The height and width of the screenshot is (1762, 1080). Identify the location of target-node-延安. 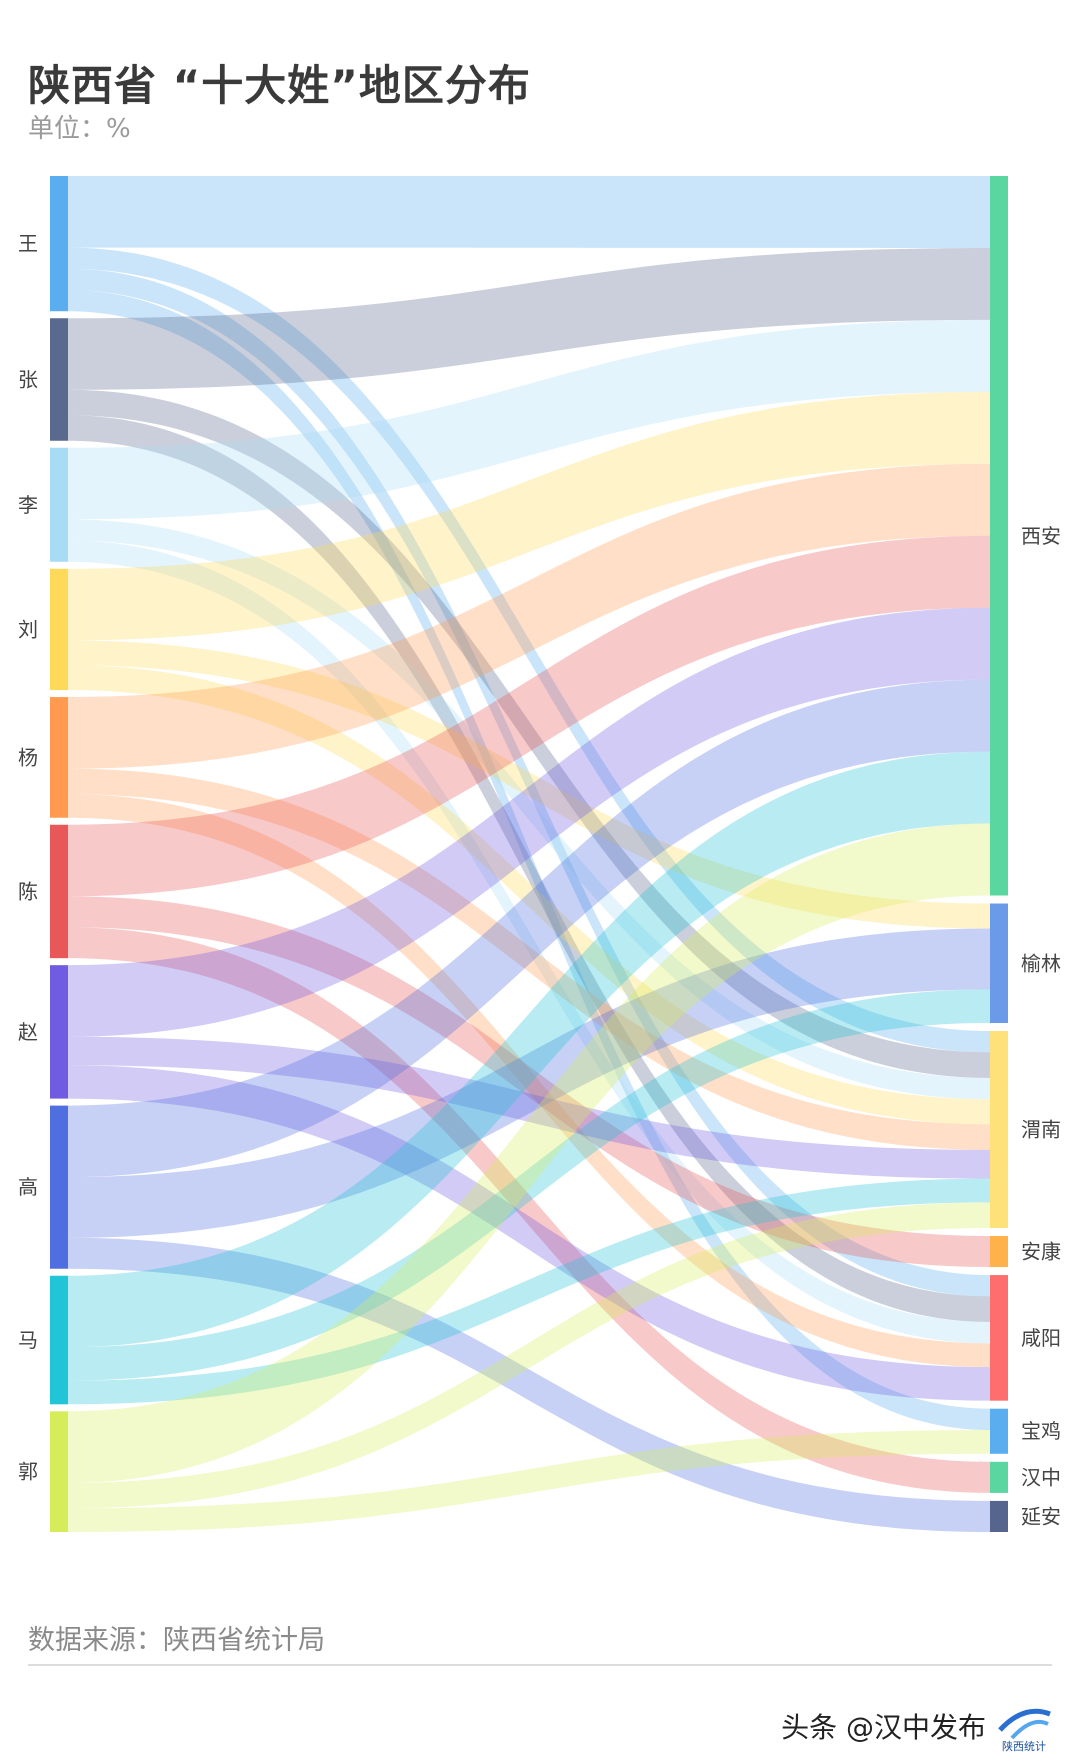
(999, 1516).